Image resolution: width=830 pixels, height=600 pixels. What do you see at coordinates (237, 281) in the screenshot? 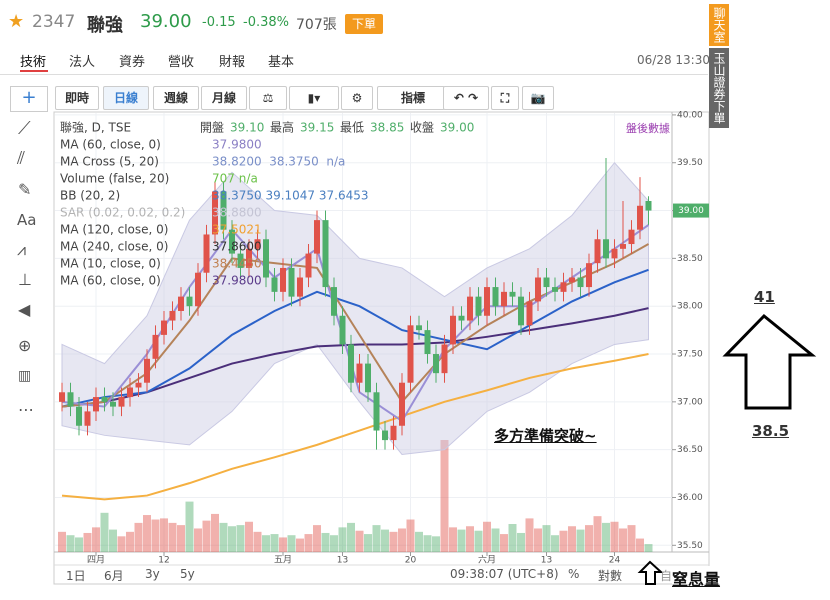
I see `legend-value: 37.9800` at bounding box center [237, 281].